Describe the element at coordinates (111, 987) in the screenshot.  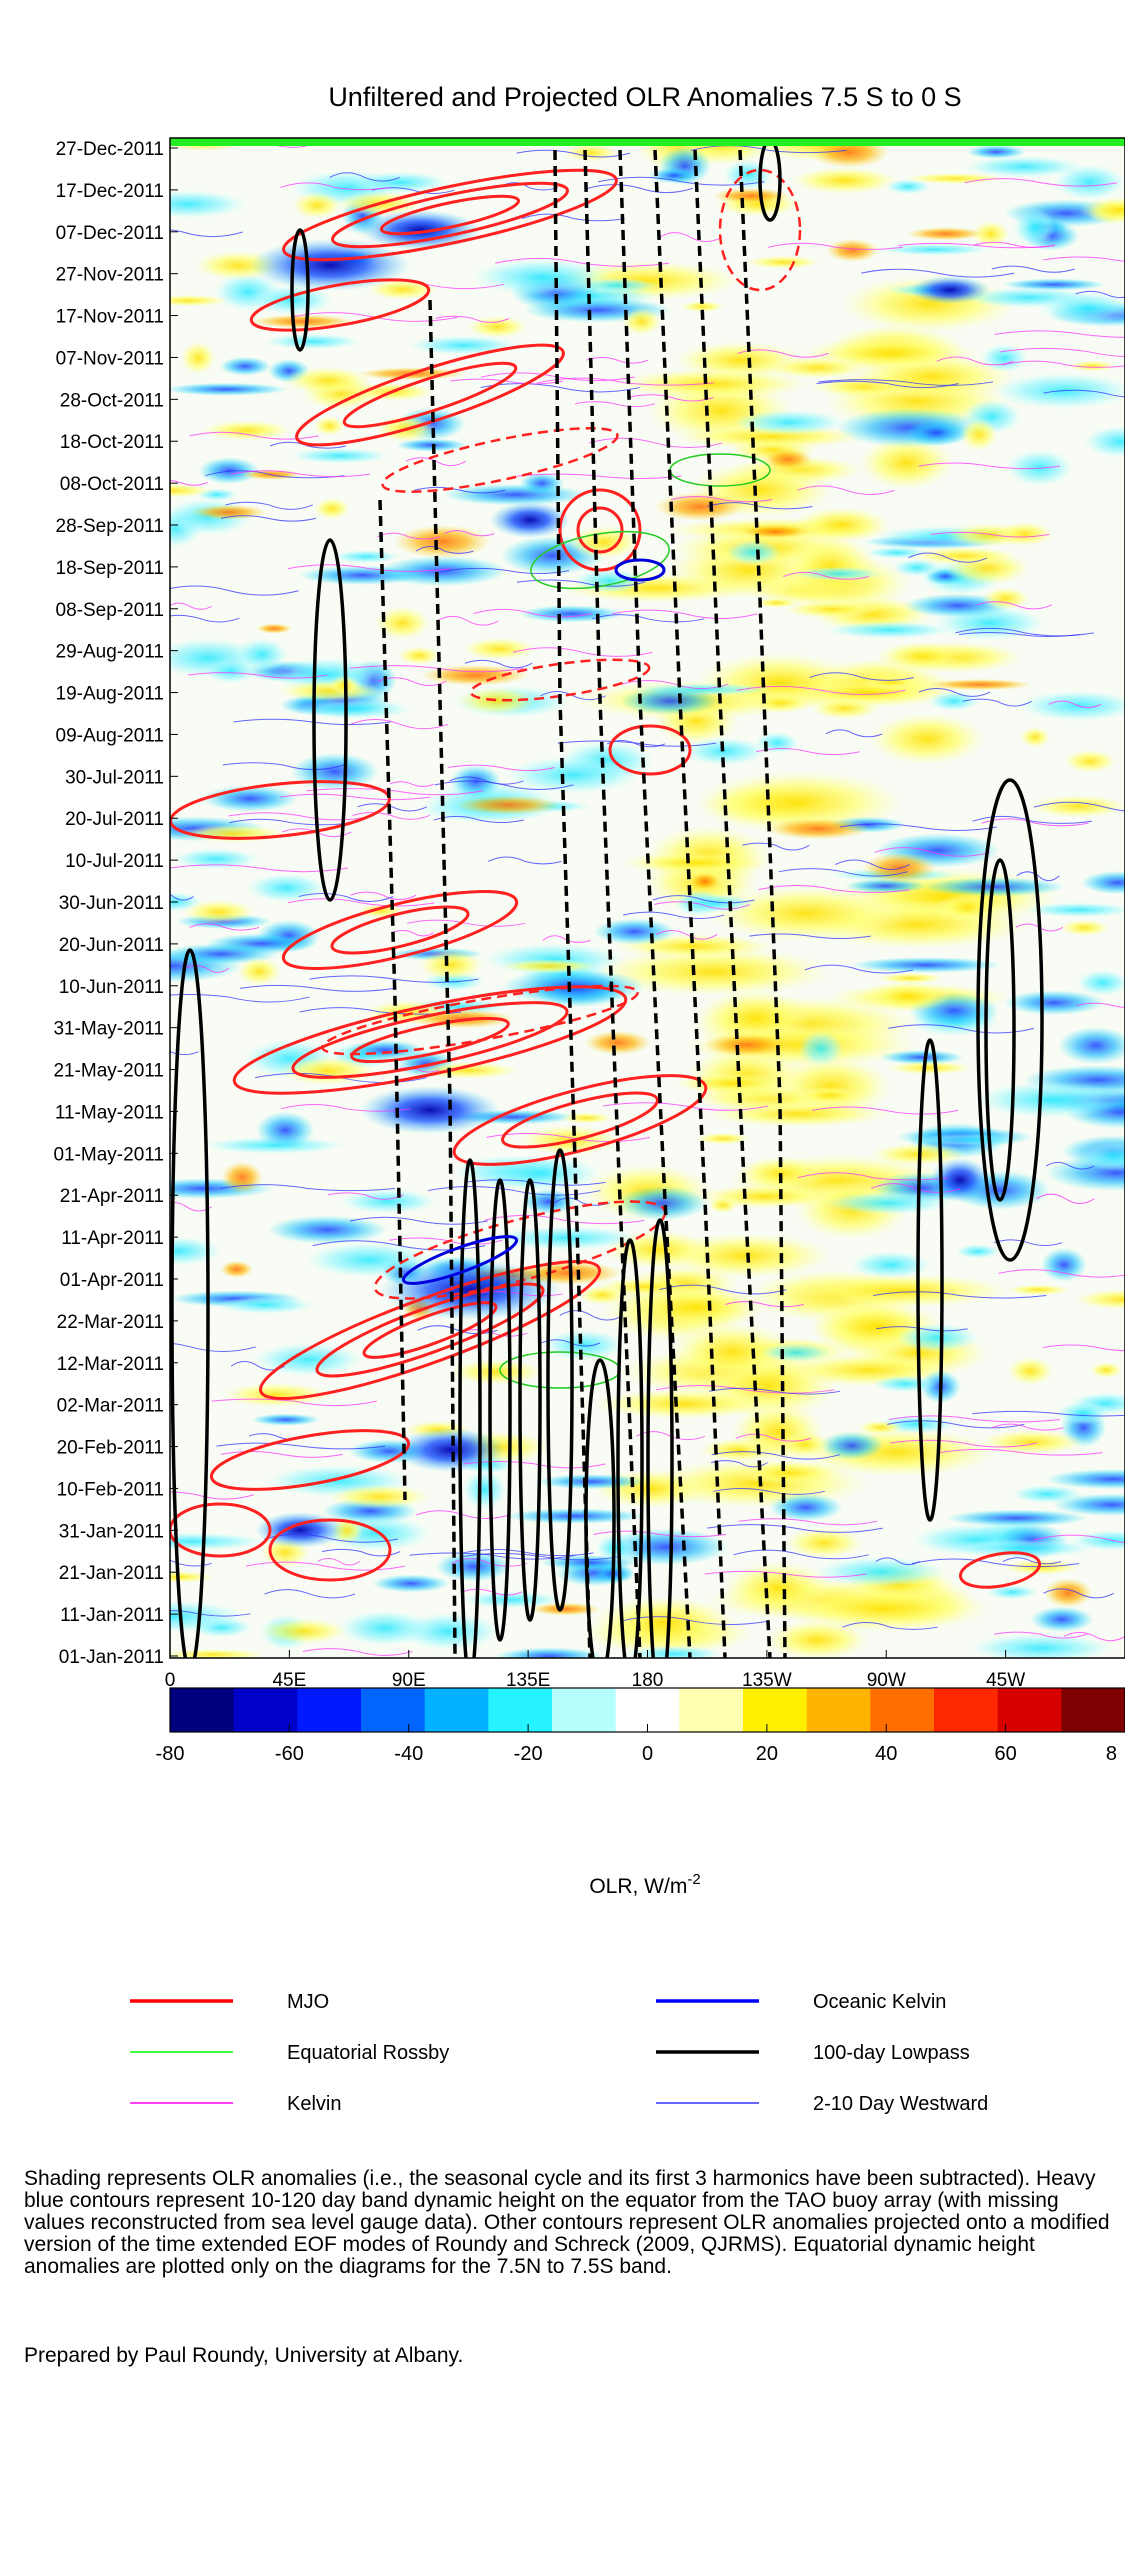
I see `y-tick-label: 10-Jun-2011` at that location.